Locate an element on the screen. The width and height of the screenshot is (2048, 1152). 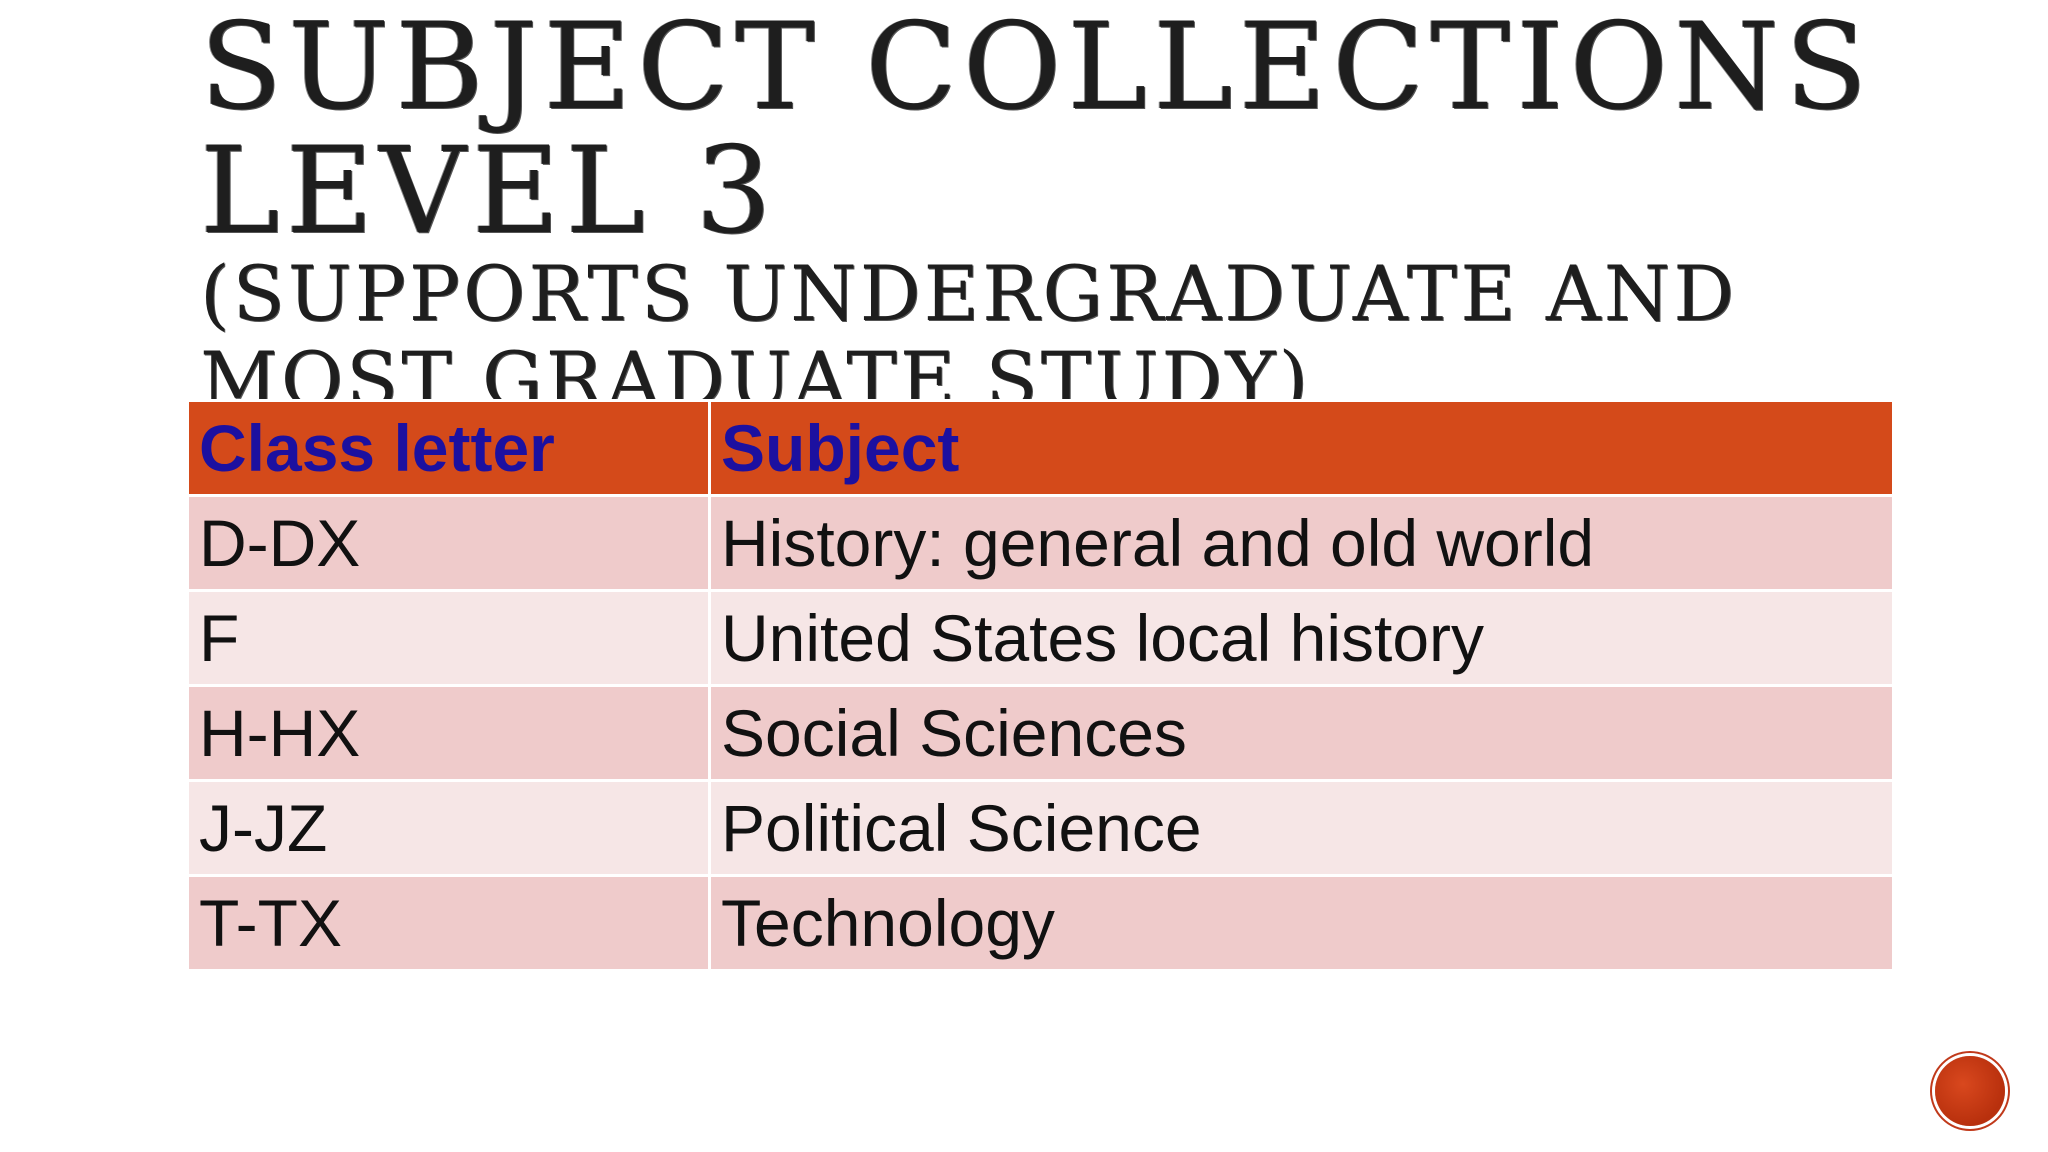
table-row: D-DX History: general and old world is located at coordinates (1040, 543).